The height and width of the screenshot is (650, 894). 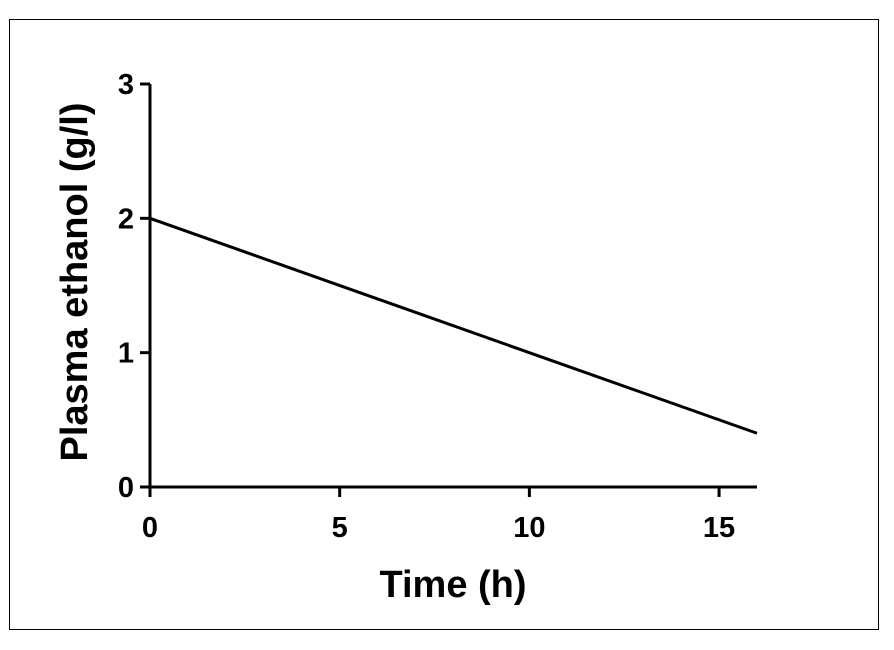 What do you see at coordinates (126, 219) in the screenshot?
I see `y-tick-label: 2` at bounding box center [126, 219].